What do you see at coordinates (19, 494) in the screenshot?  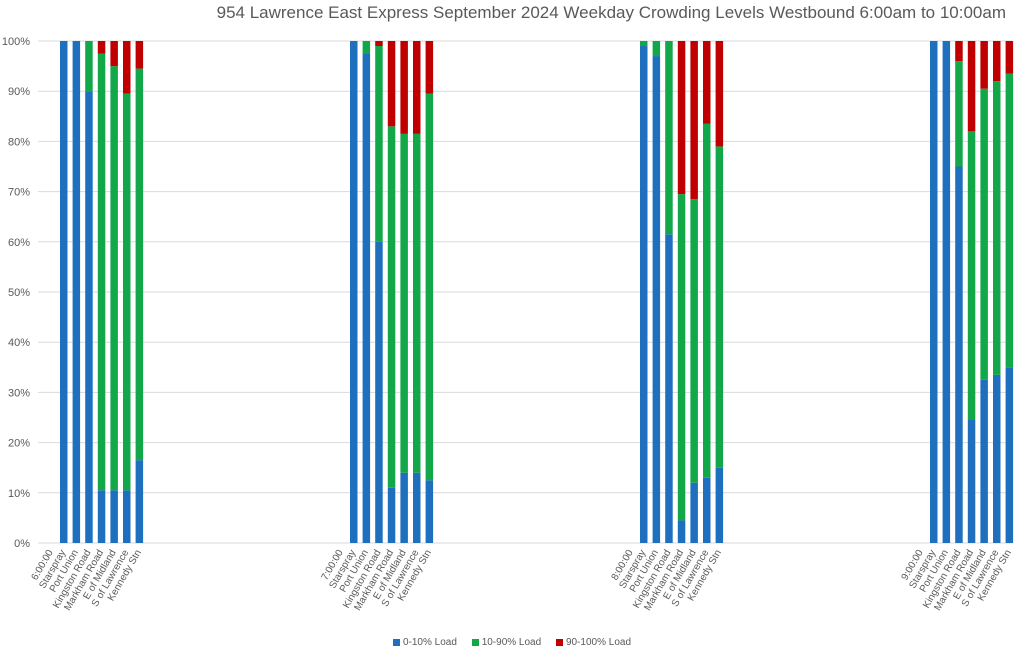 I see `y-tick-label: 10%` at bounding box center [19, 494].